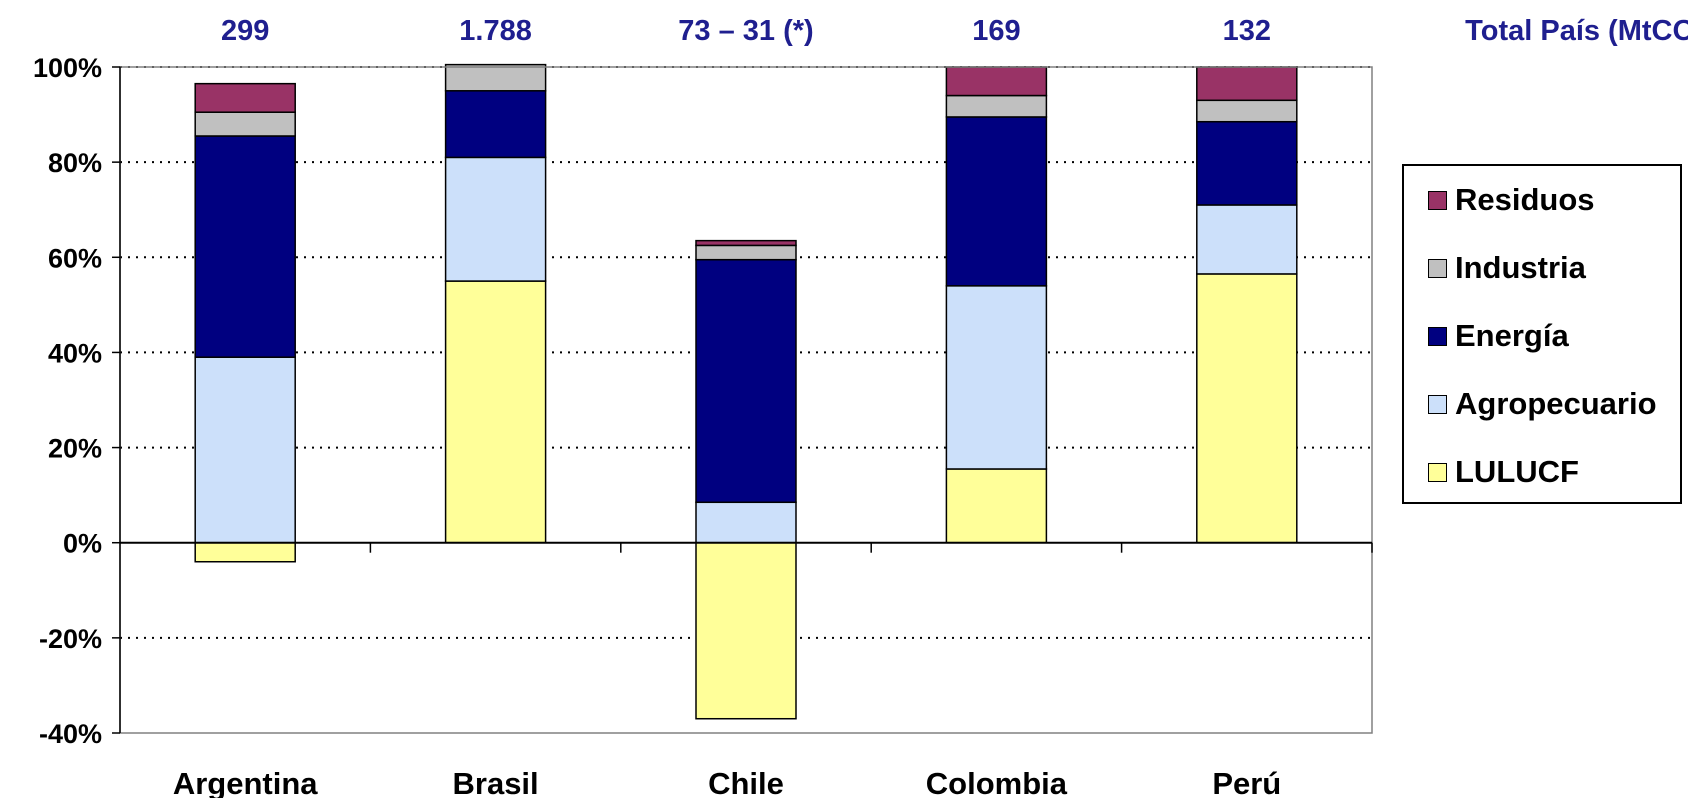 The width and height of the screenshot is (1688, 803). I want to click on legend-item: Agropecuario, so click(1542, 404).